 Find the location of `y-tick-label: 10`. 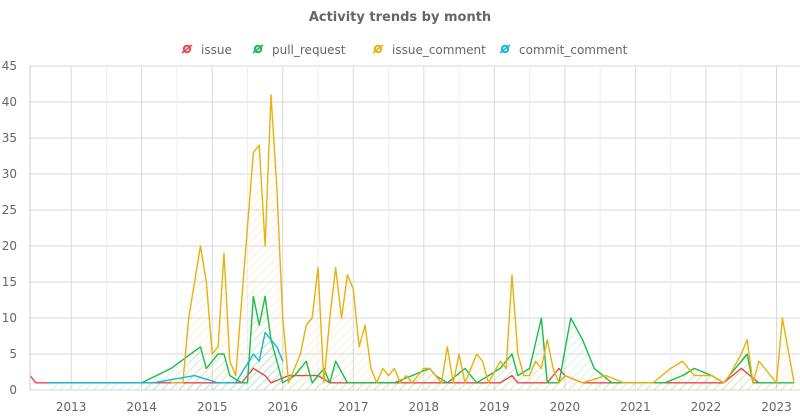

y-tick-label: 10 is located at coordinates (9, 318).